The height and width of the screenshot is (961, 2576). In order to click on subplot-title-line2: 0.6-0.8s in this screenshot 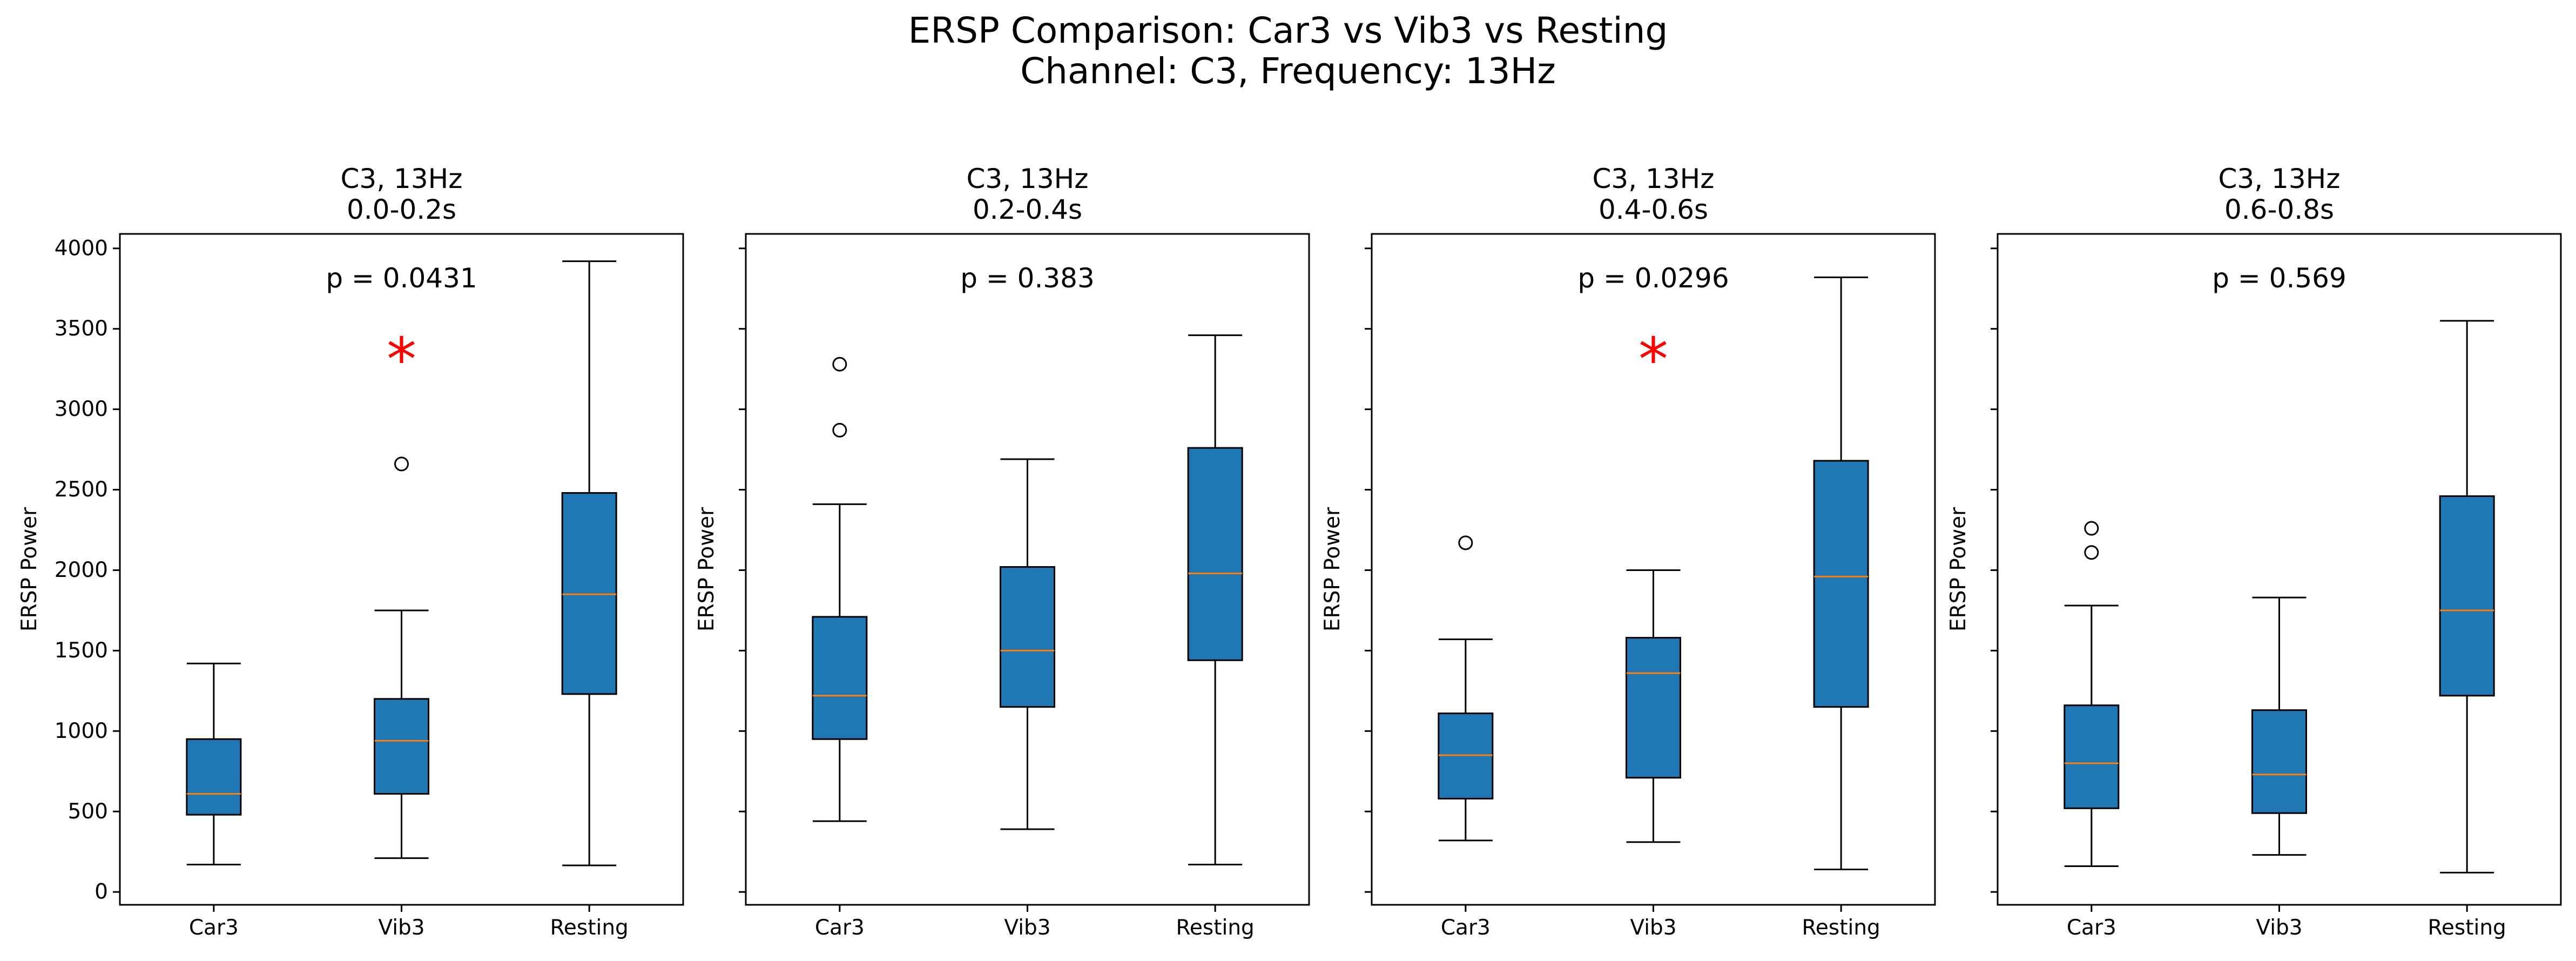, I will do `click(2279, 209)`.